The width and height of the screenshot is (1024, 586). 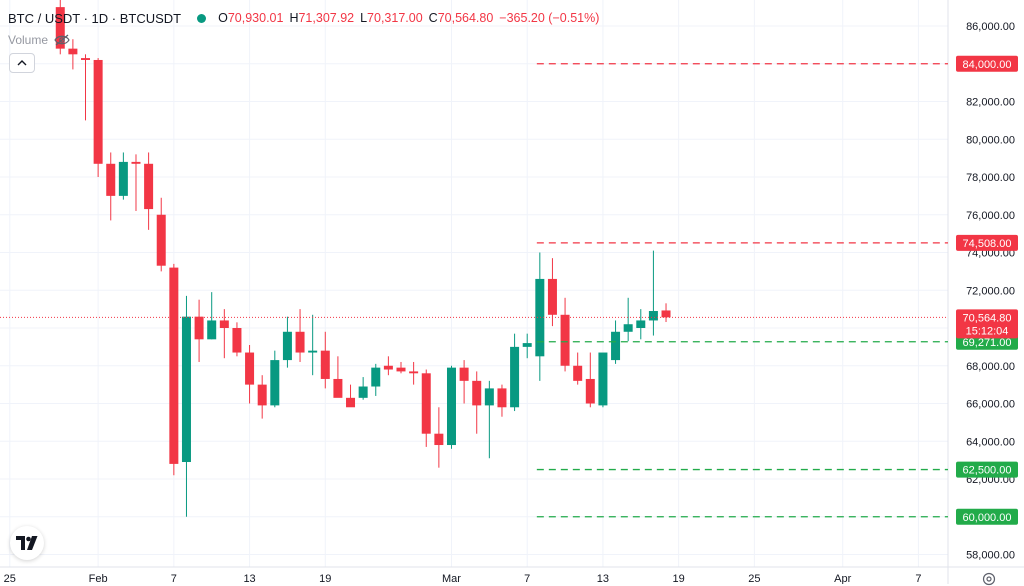 What do you see at coordinates (527, 578) in the screenshot?
I see `x-tick-label: 7` at bounding box center [527, 578].